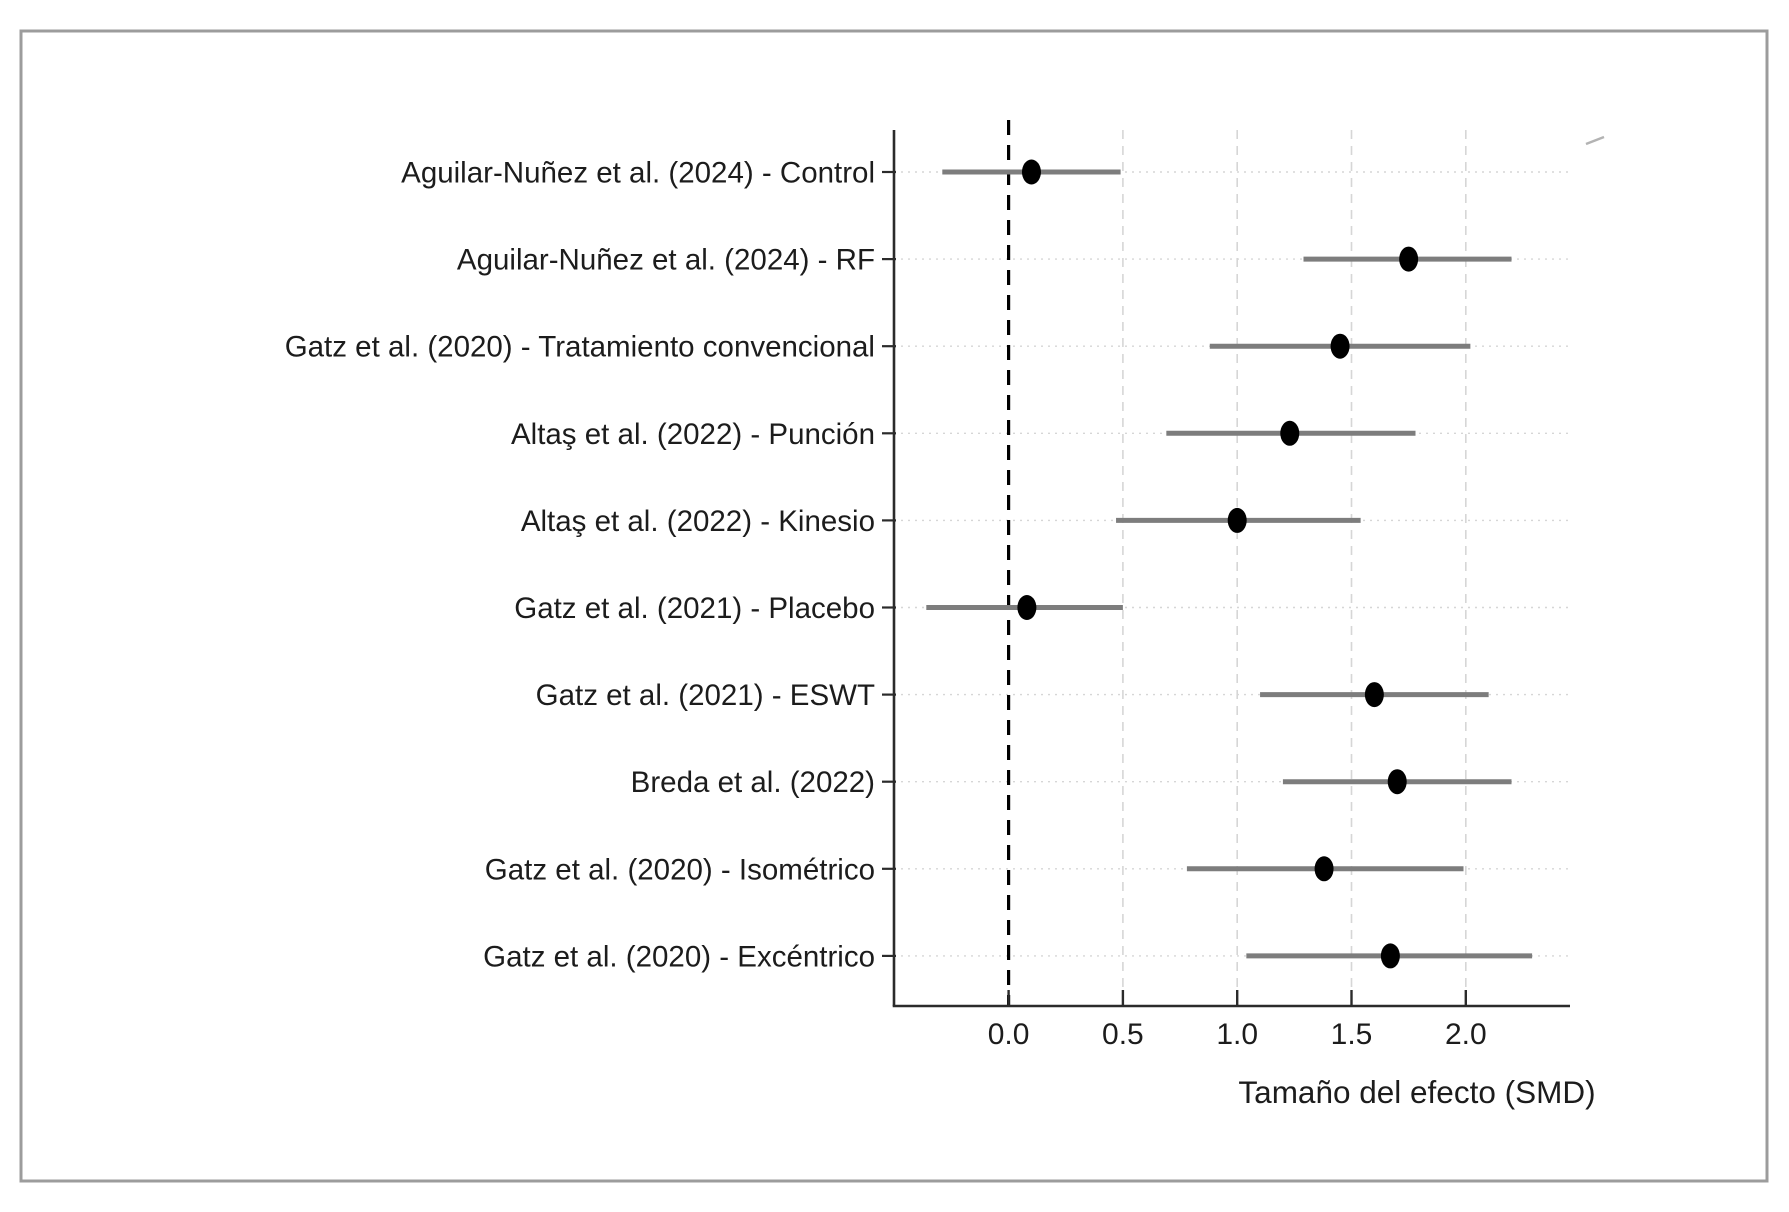 The width and height of the screenshot is (1789, 1212). Describe the element at coordinates (1416, 1092) in the screenshot. I see `x-axis-title: Tamaño del efecto (SMD)` at that location.